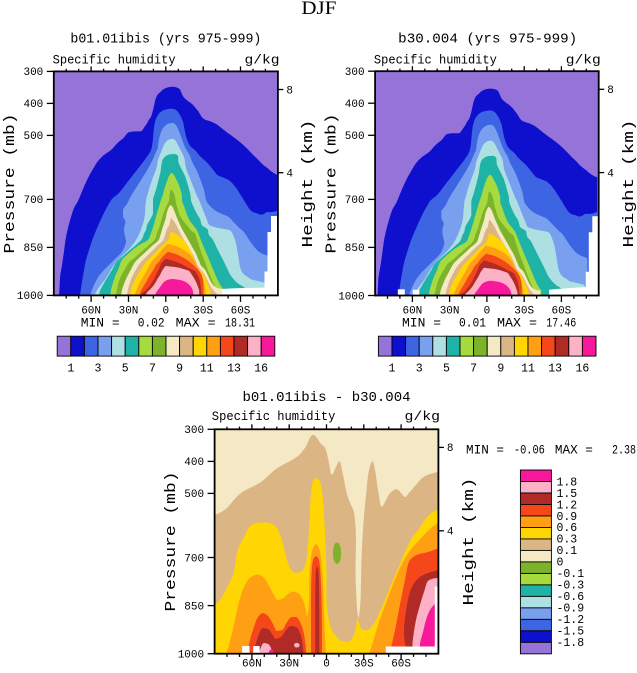 Image resolution: width=637 pixels, height=673 pixels. I want to click on svg-text: 0.1, so click(567, 551).